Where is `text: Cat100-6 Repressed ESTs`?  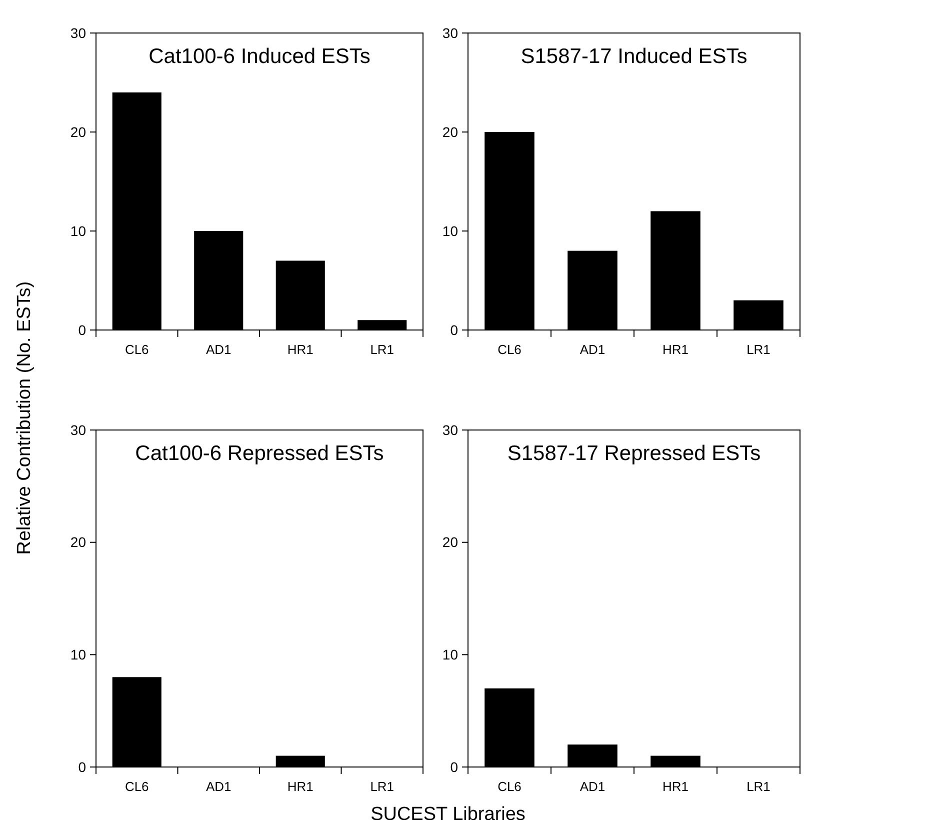 text: Cat100-6 Repressed ESTs is located at coordinates (259, 453).